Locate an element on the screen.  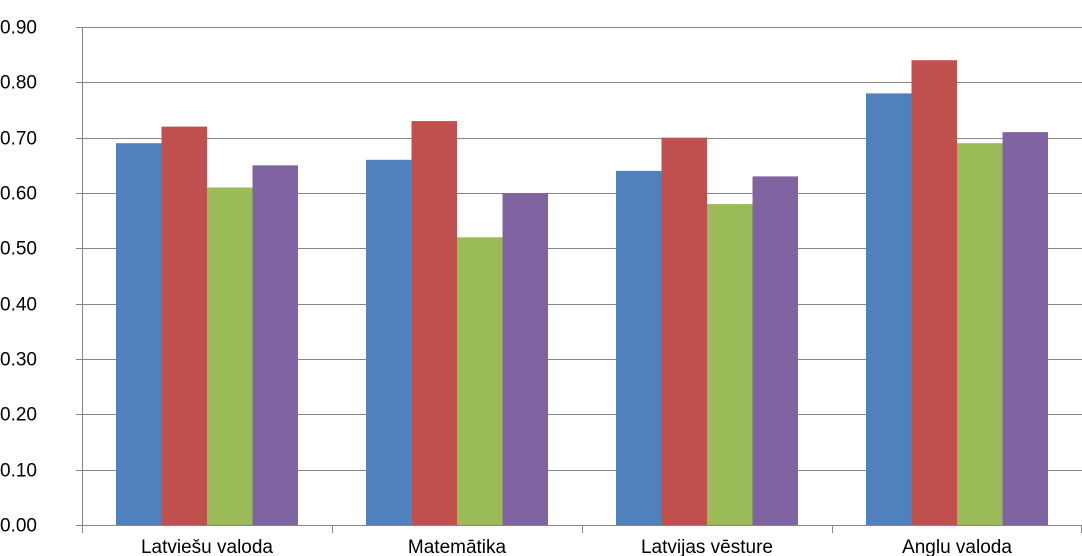
x-category-label: Latvijas vēsture is located at coordinates (707, 546).